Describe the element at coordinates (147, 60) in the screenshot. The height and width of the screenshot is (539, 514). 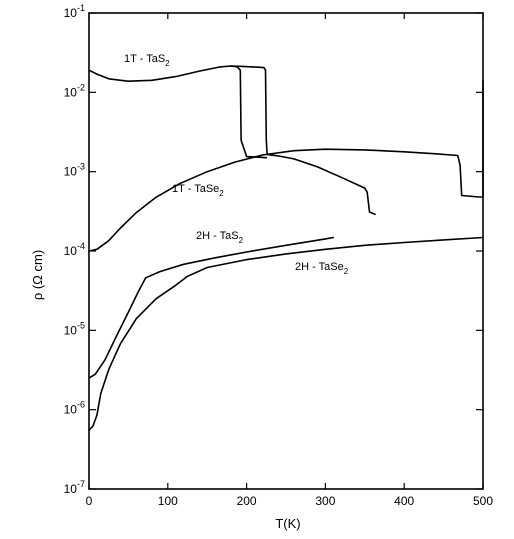
I see `series-label-1t-tas2: 1T - TaS2` at that location.